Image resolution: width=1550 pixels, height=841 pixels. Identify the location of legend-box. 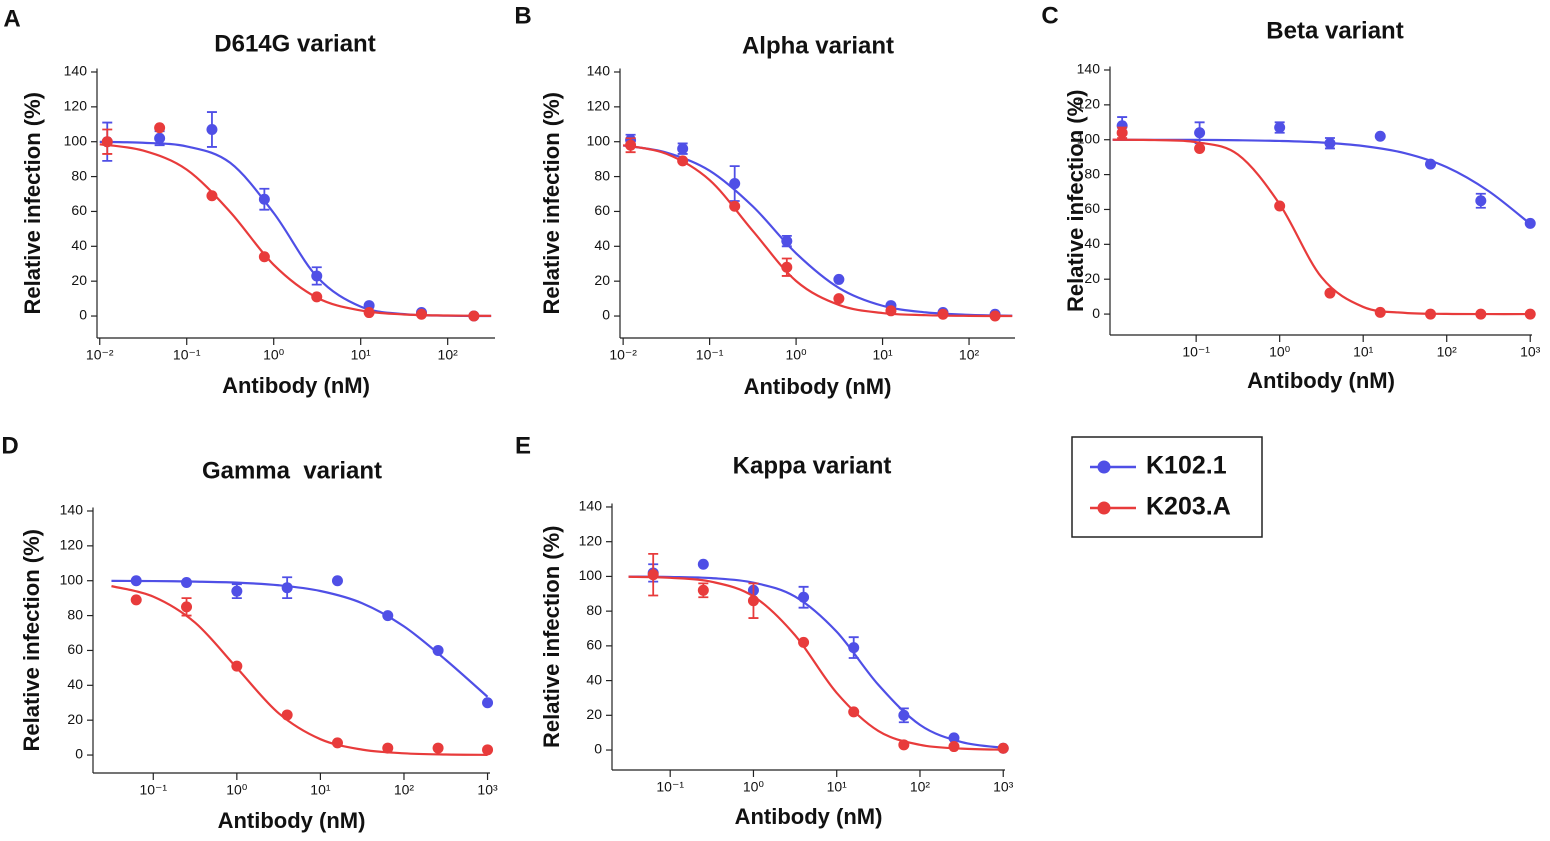
(1167, 487).